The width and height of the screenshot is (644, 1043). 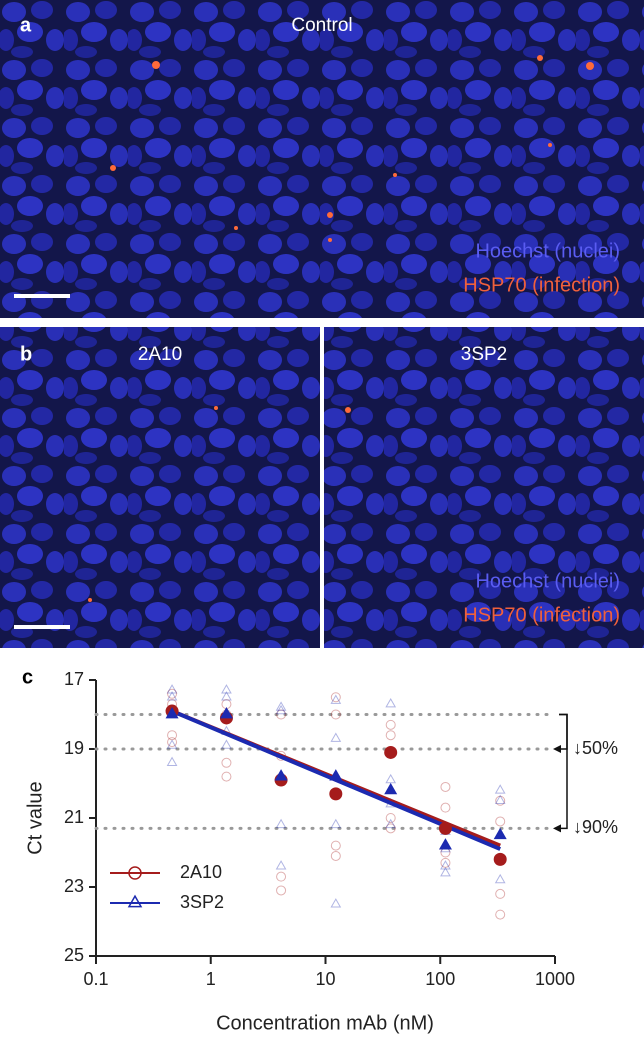 What do you see at coordinates (202, 902) in the screenshot?
I see `legend-label: 3SP2` at bounding box center [202, 902].